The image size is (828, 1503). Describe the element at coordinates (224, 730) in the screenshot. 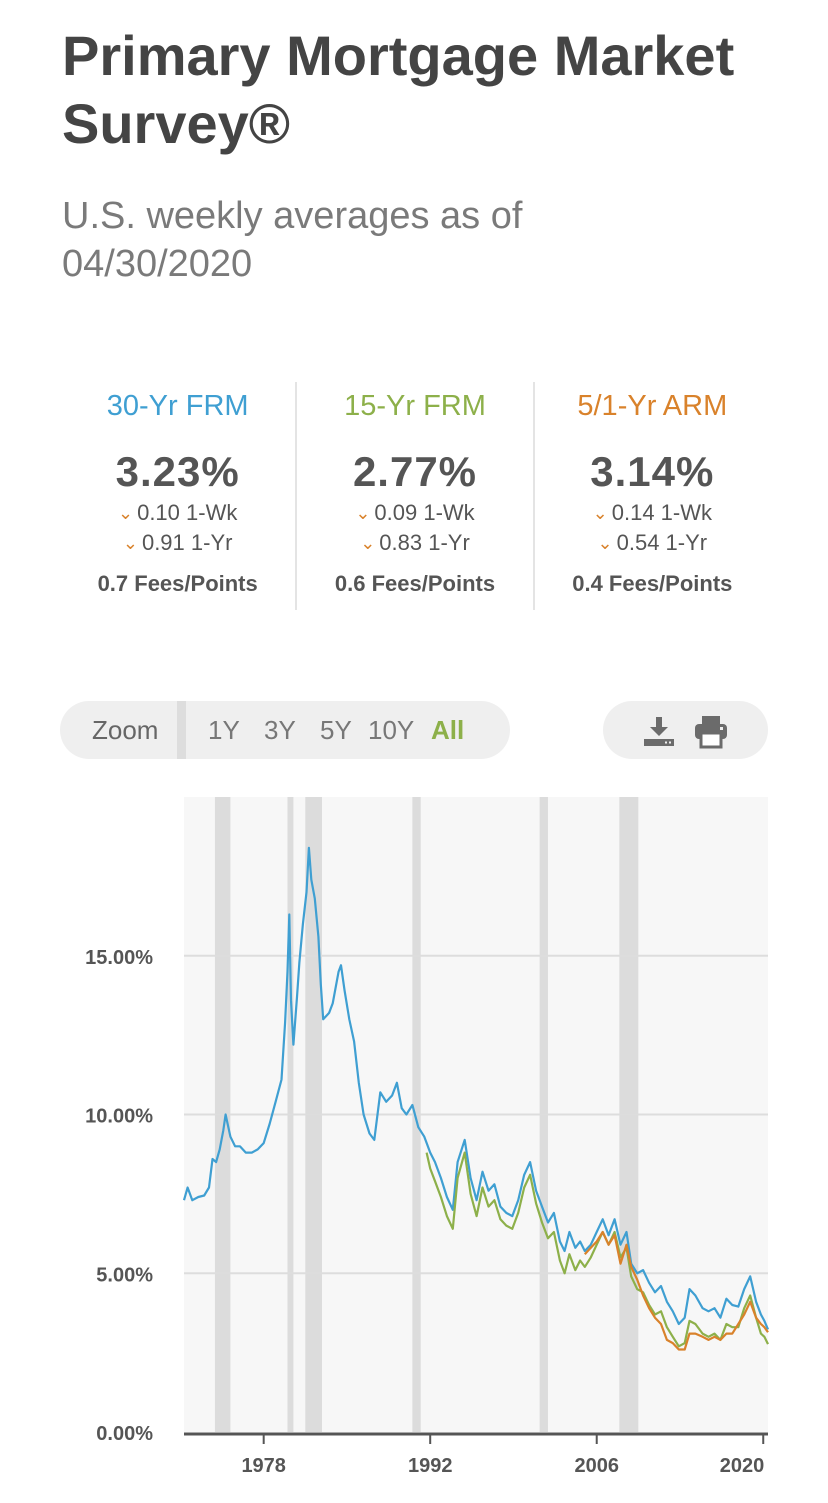

I see `zoom-1y-button: 1Y` at that location.